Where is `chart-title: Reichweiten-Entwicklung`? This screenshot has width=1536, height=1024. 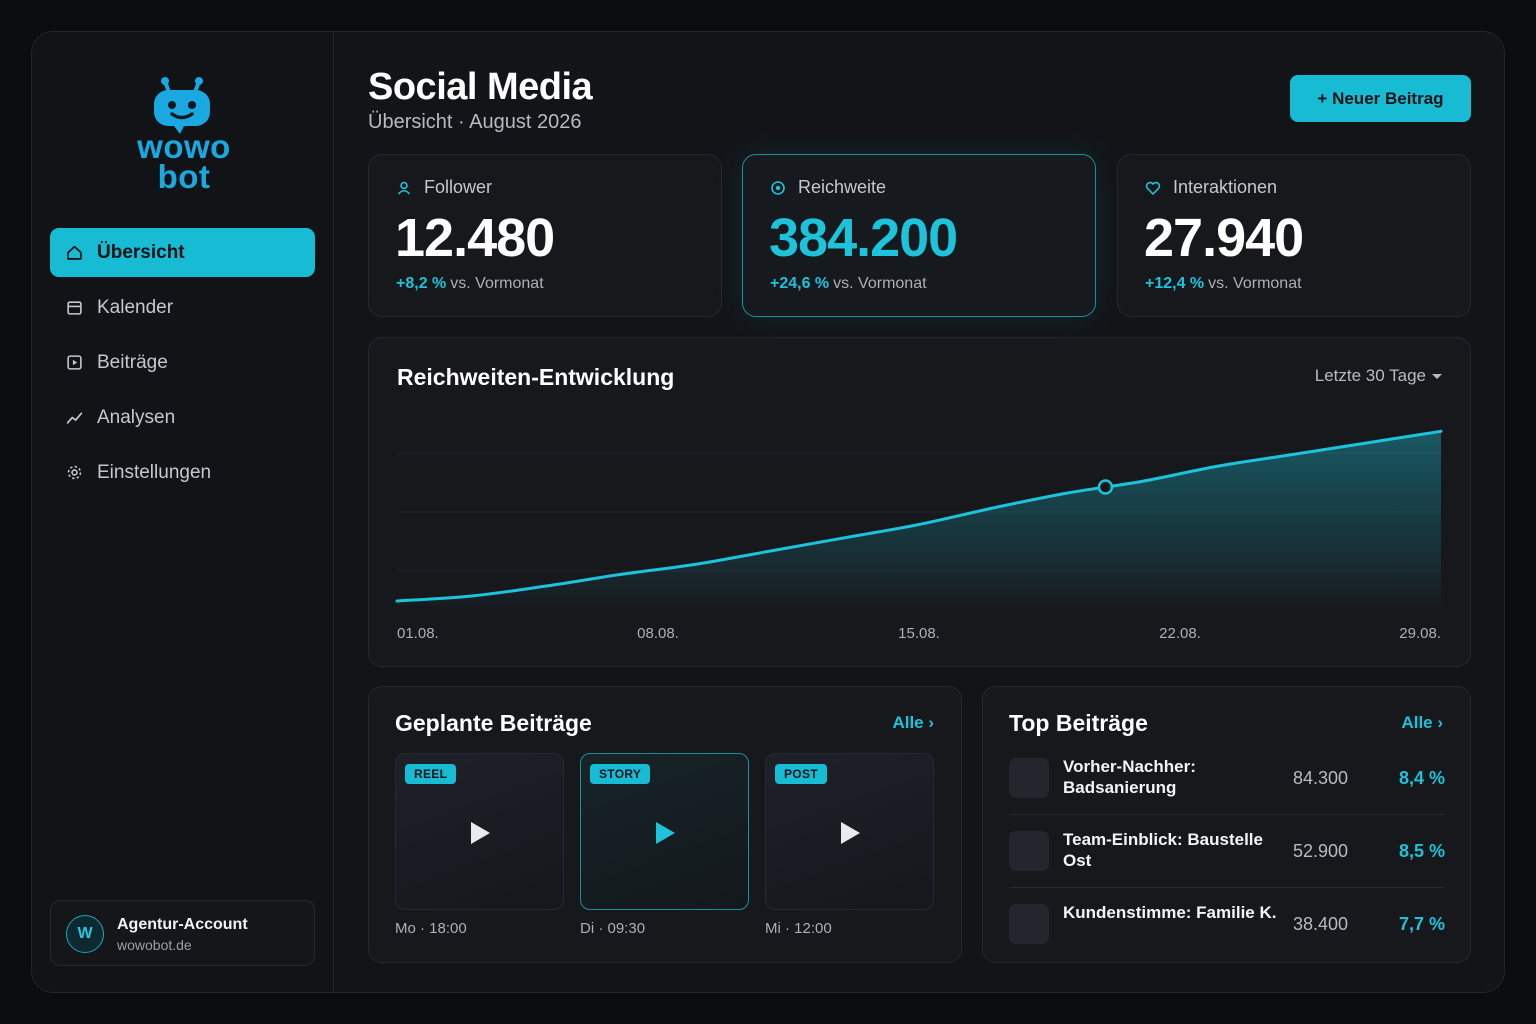
chart-title: Reichweiten-Entwicklung is located at coordinates (536, 377).